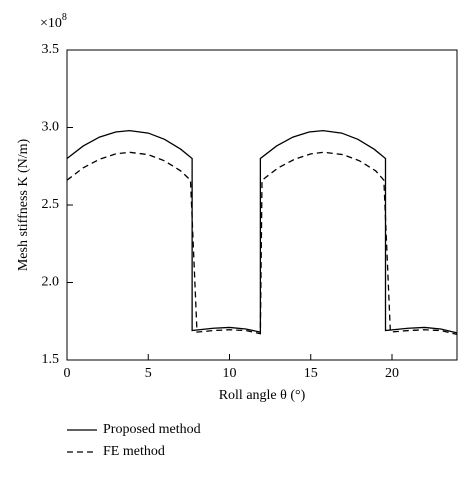  I want to click on x-tick-label: 10, so click(230, 373).